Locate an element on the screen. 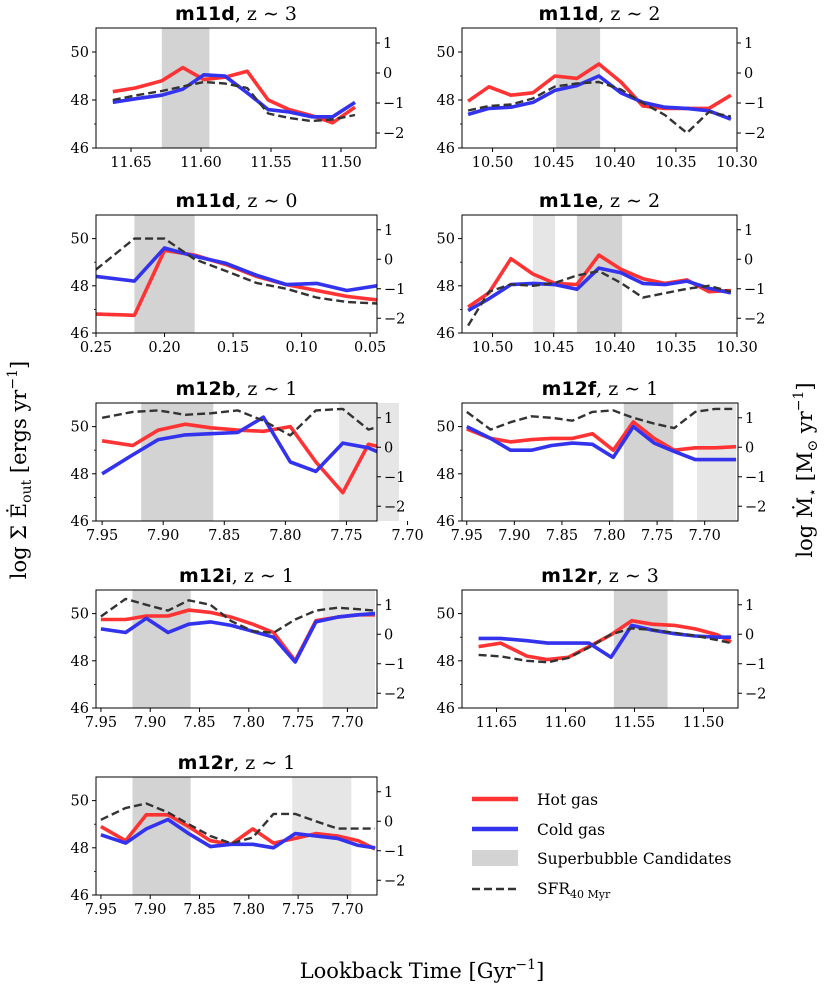 The height and width of the screenshot is (989, 830). legend-cold-label: Cold gas is located at coordinates (571, 830).